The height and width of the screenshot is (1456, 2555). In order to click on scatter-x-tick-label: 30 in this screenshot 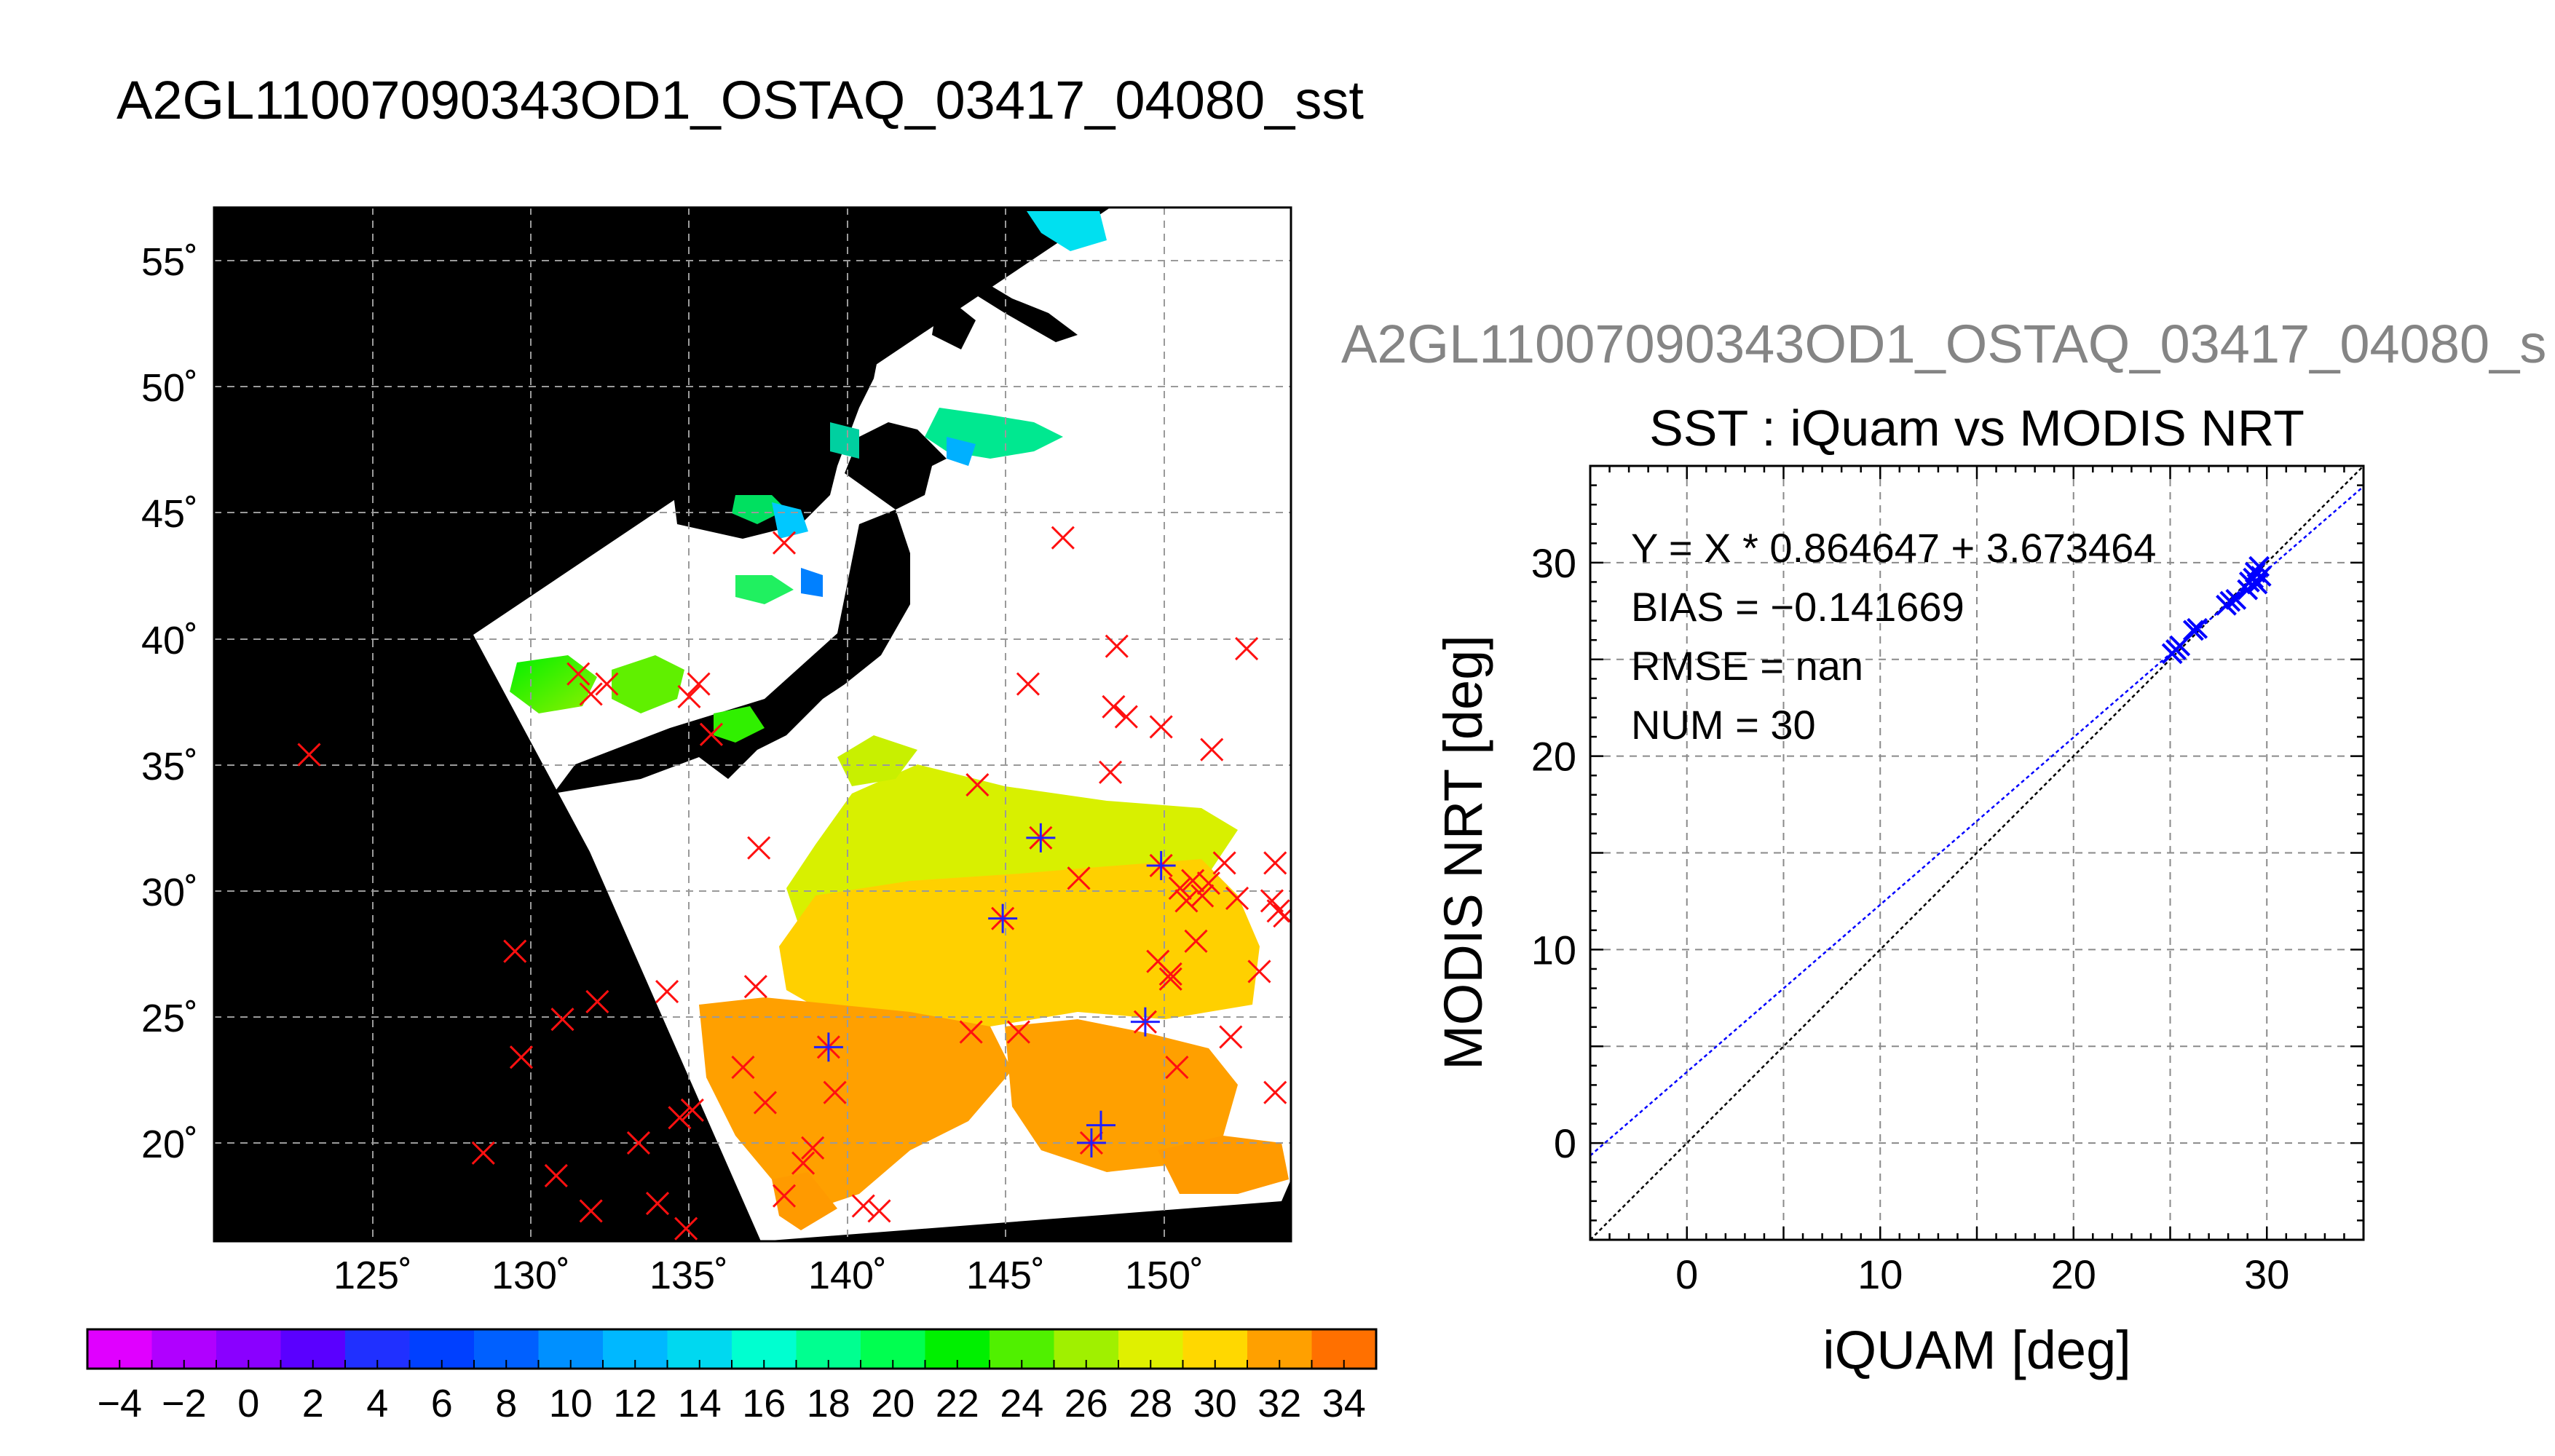, I will do `click(2266, 1274)`.